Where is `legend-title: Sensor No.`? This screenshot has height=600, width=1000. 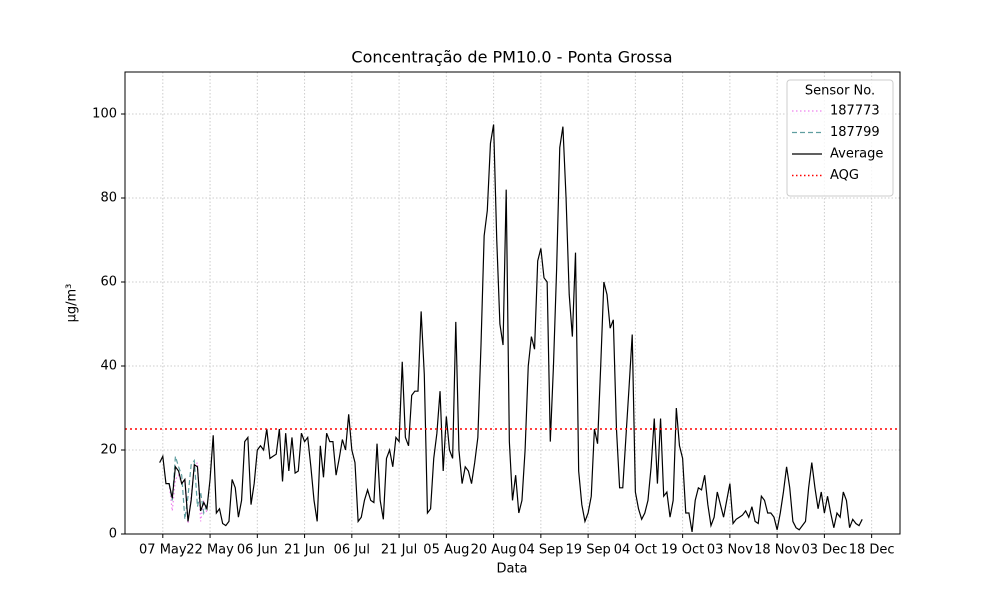 legend-title: Sensor No. is located at coordinates (840, 91).